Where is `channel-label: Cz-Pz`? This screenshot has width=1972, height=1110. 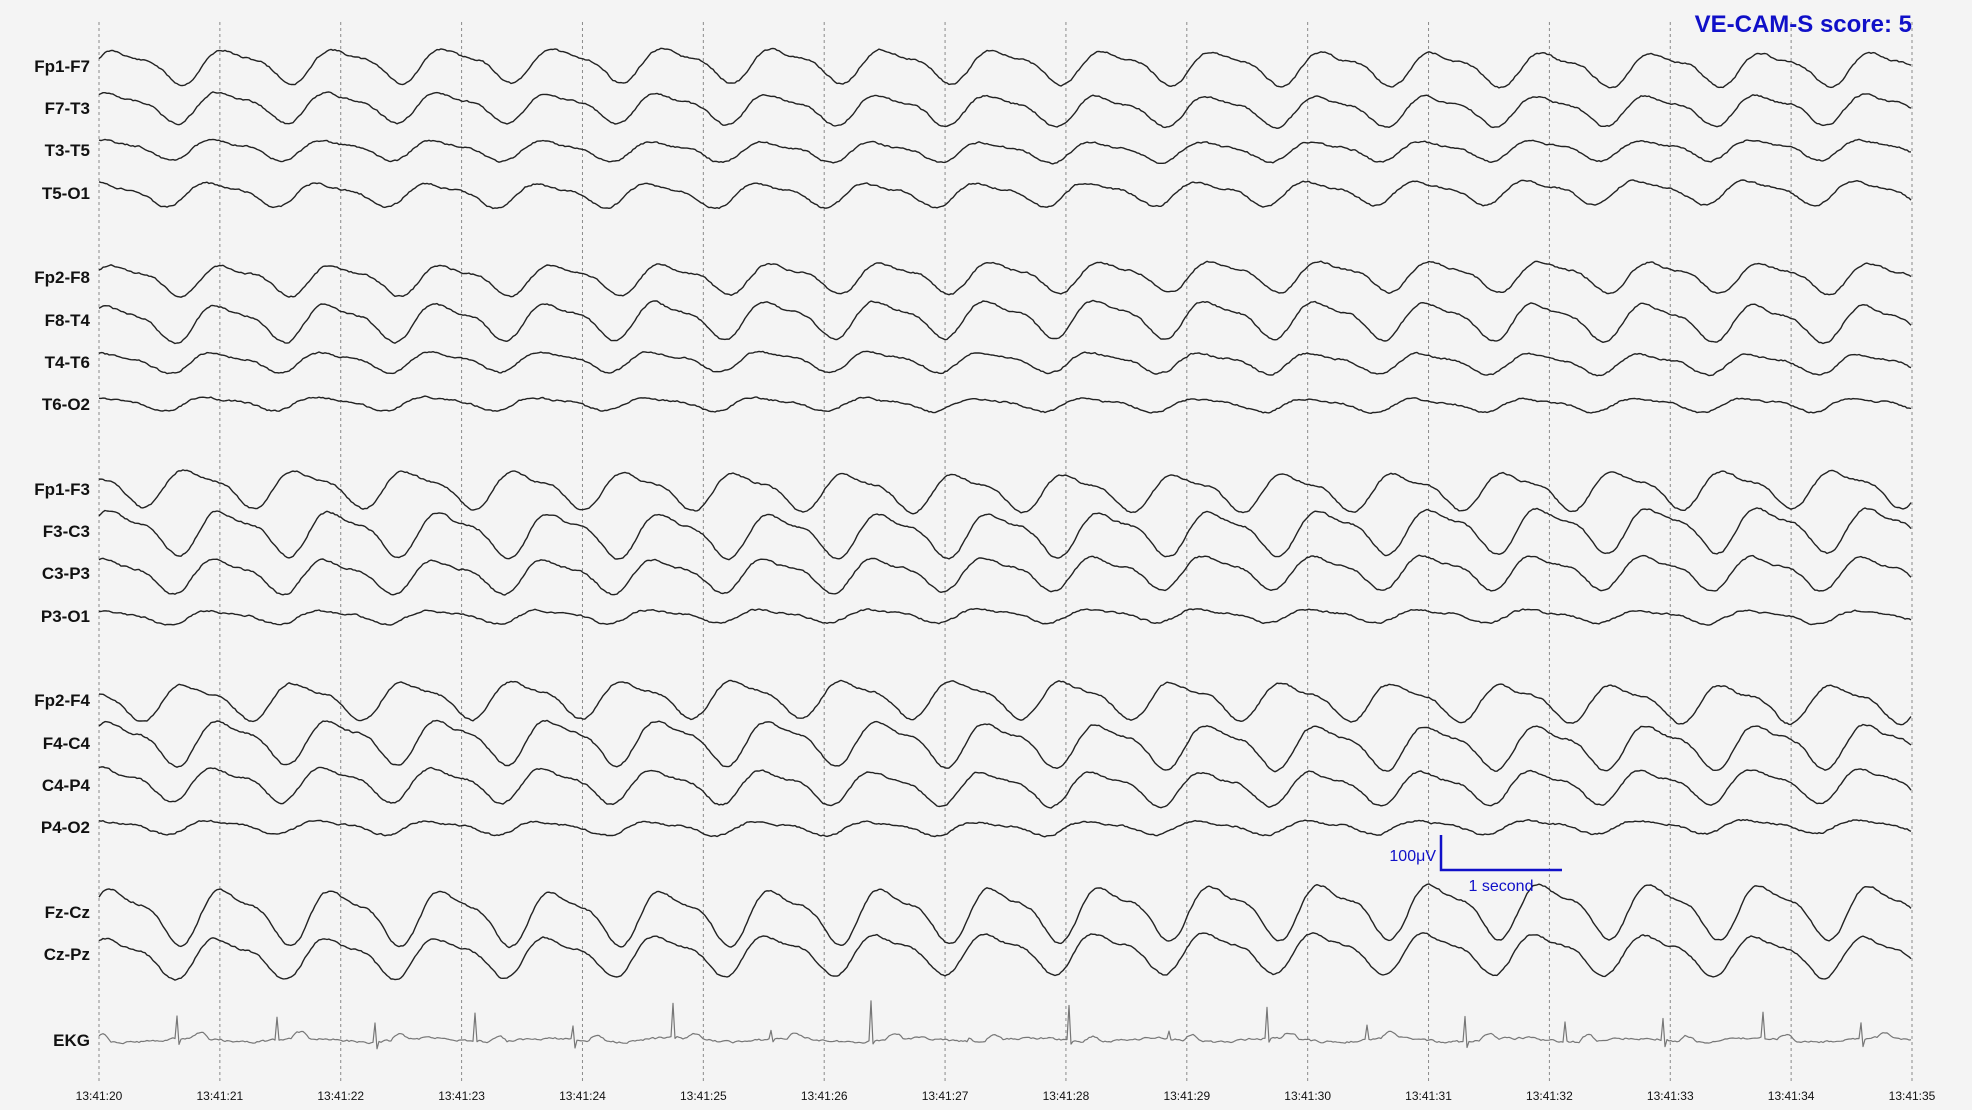
channel-label: Cz-Pz is located at coordinates (67, 954).